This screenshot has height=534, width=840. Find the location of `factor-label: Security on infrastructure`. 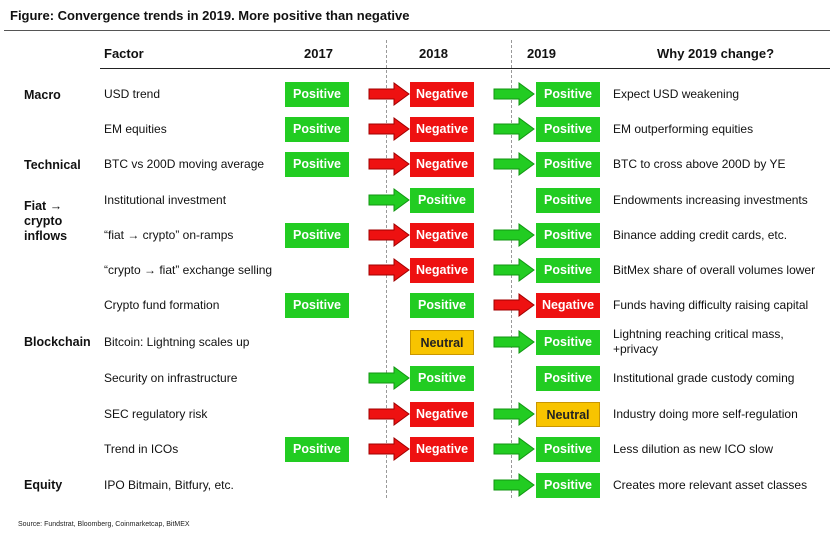

factor-label: Security on infrastructure is located at coordinates (171, 378).